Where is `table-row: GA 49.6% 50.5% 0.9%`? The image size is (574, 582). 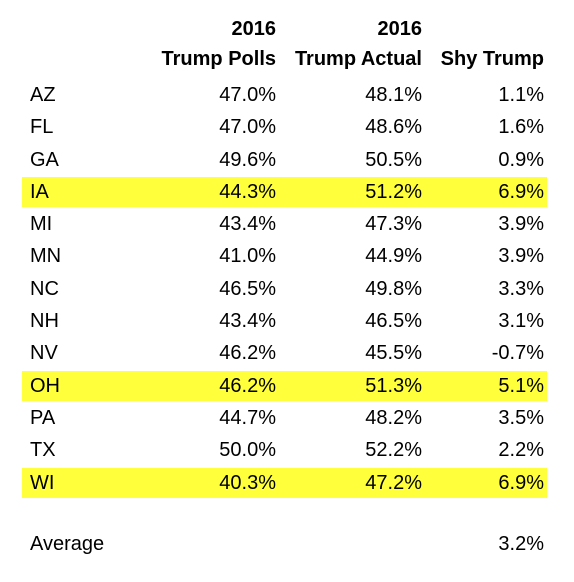 table-row: GA 49.6% 50.5% 0.9% is located at coordinates (287, 160).